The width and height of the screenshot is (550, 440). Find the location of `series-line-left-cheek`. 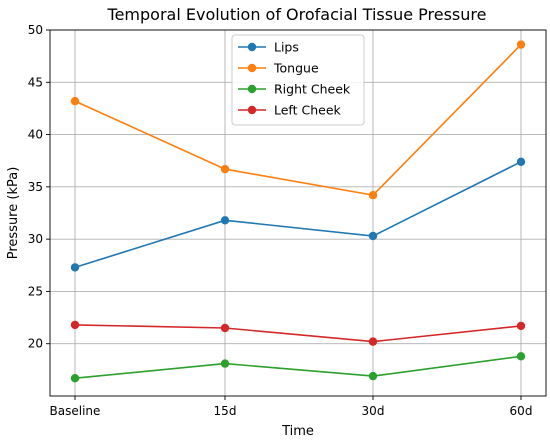

series-line-left-cheek is located at coordinates (298, 333).